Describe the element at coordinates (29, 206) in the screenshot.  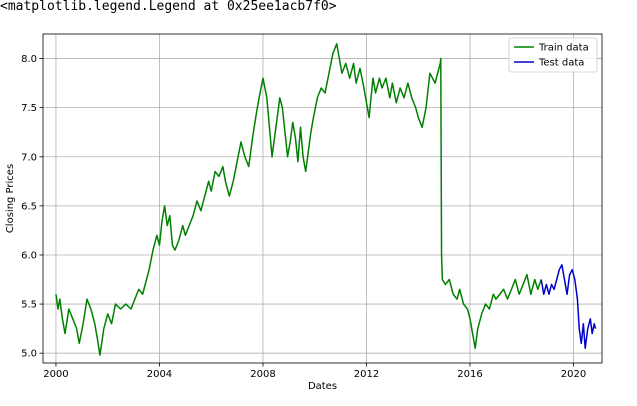
I see `y-tick-label: 6.5` at that location.